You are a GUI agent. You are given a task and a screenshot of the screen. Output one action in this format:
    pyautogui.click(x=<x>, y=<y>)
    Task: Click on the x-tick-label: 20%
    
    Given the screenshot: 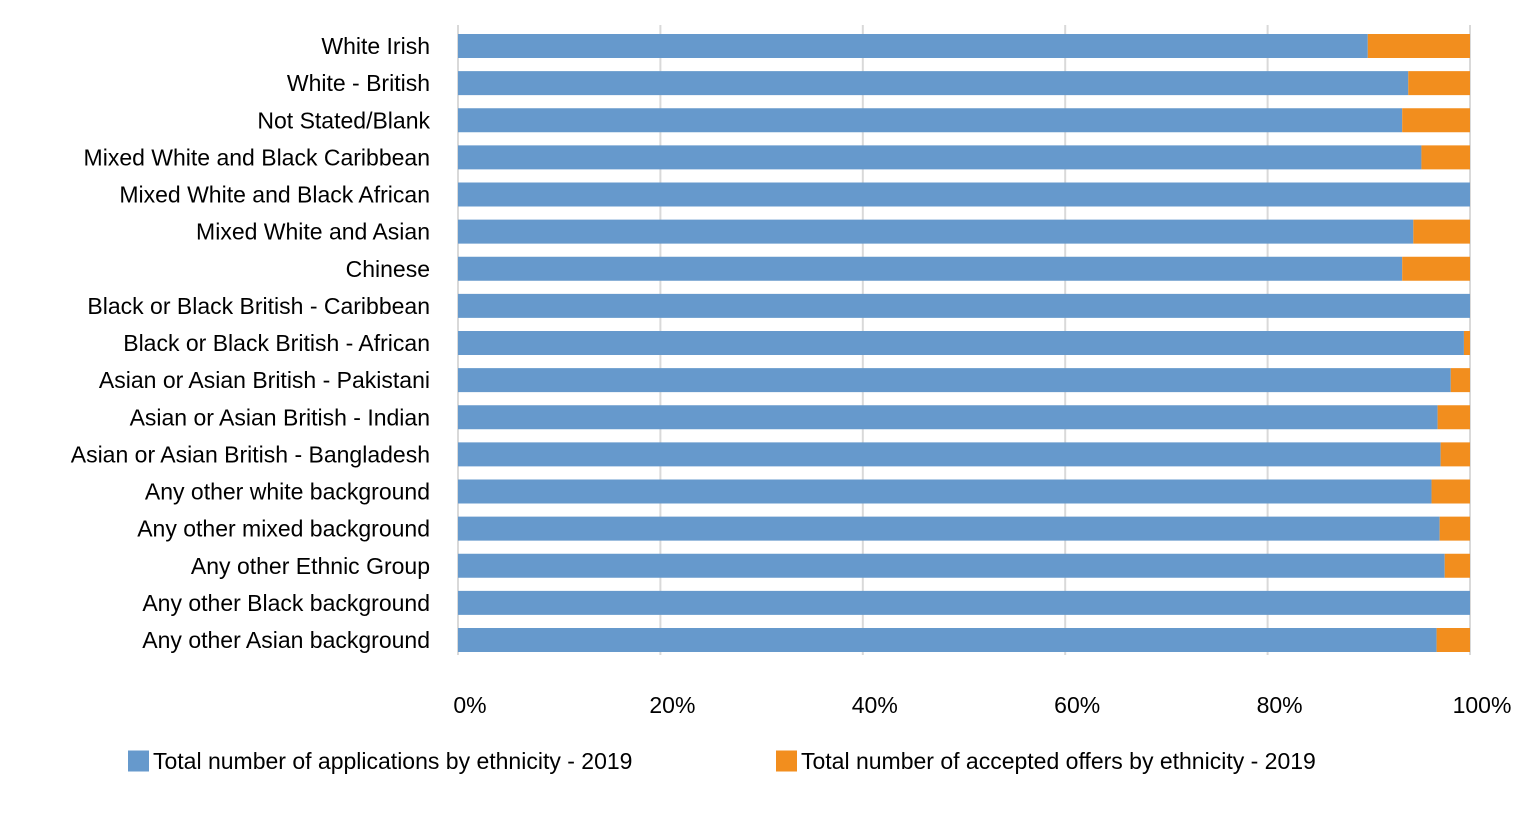 What is the action you would take?
    pyautogui.click(x=672, y=705)
    